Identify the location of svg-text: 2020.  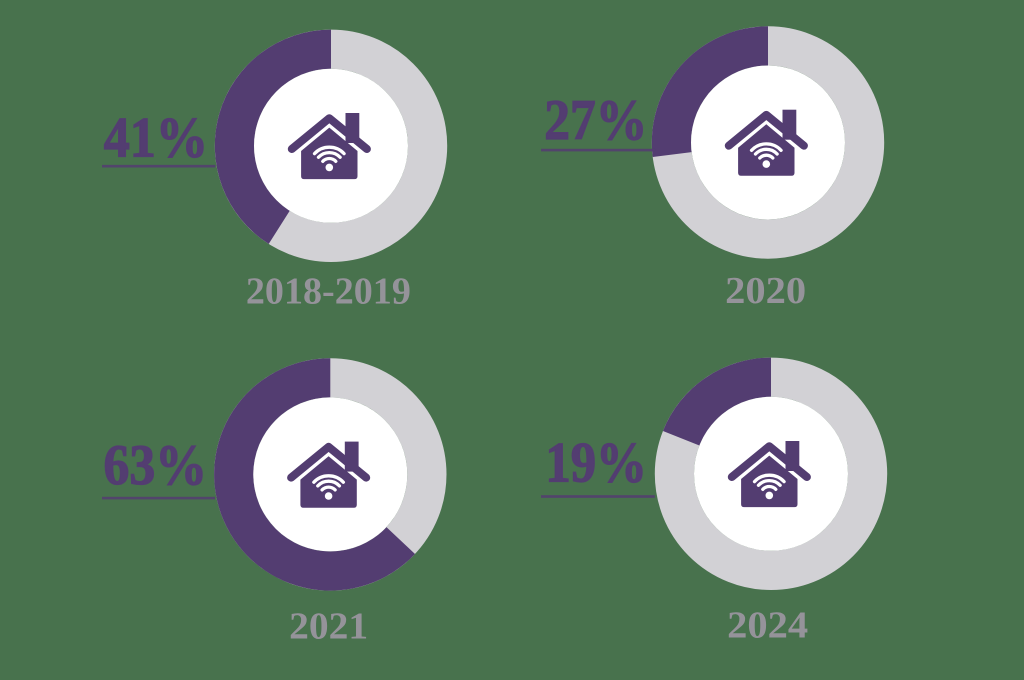
(765, 291).